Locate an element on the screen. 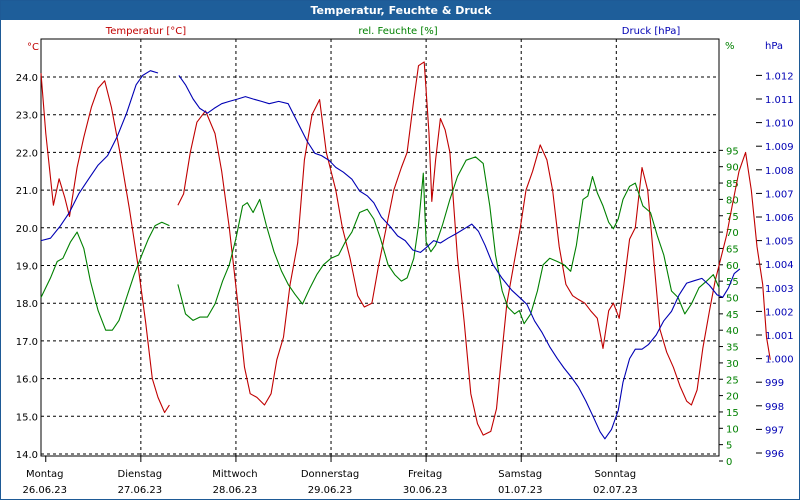  date-label: 01.07.23 is located at coordinates (520, 490).